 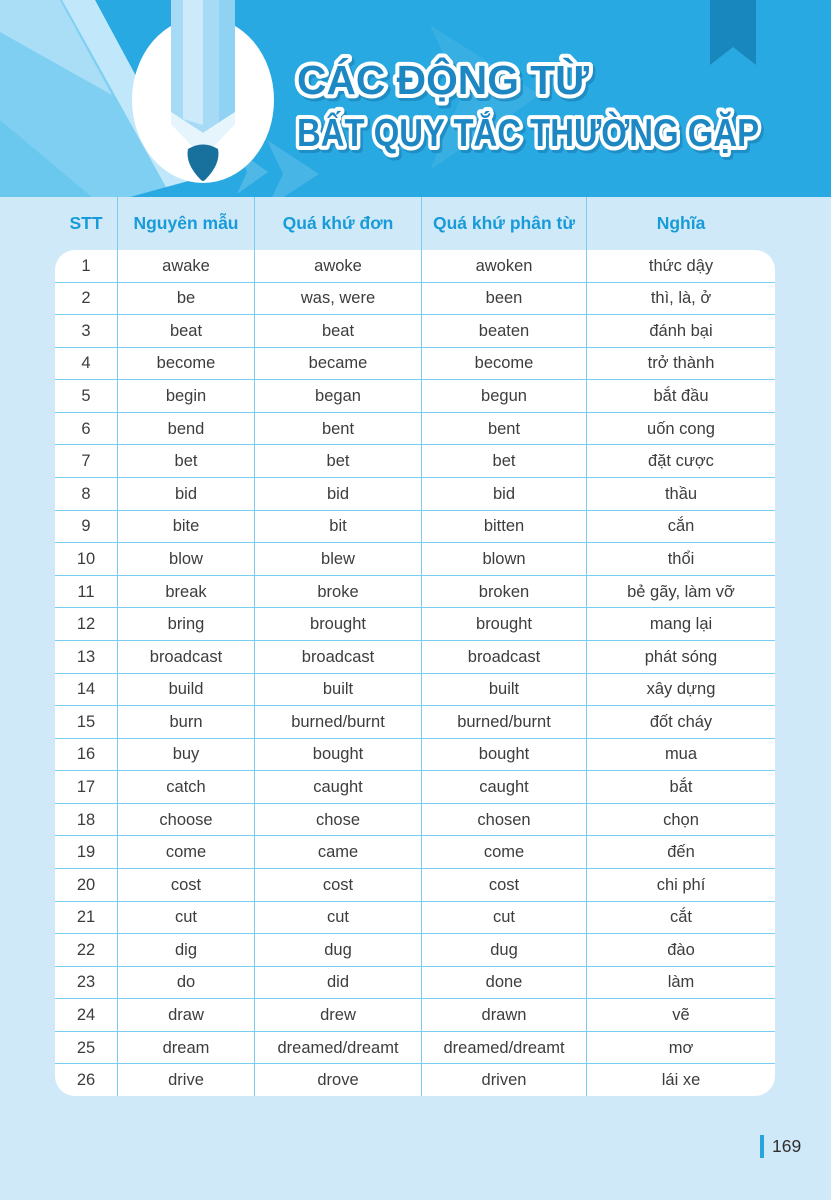 I want to click on table-row: 6 bend bent bent uốn cong, so click(x=415, y=429).